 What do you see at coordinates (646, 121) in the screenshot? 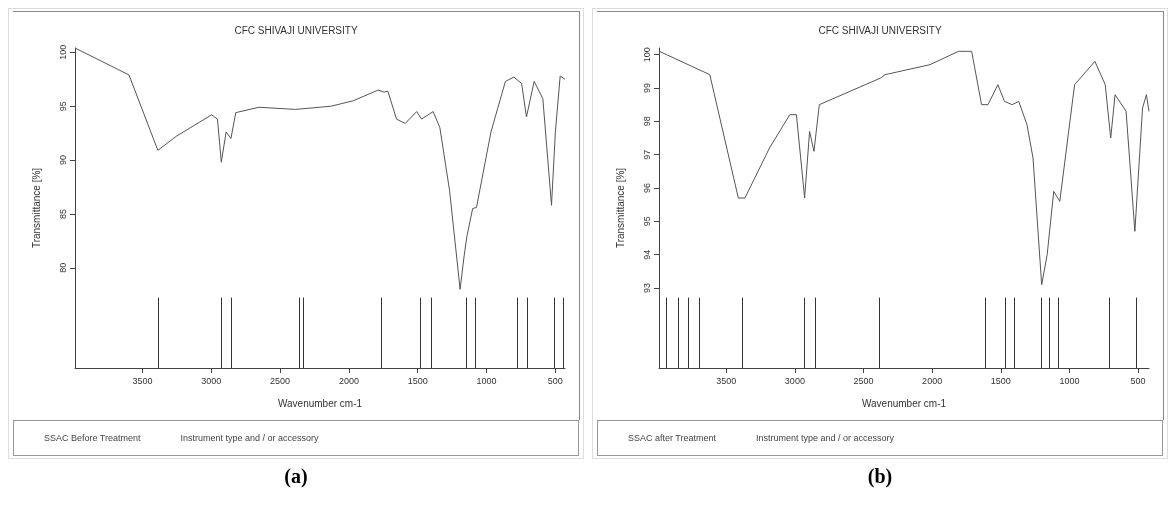
I see `y-tick-label: 98` at bounding box center [646, 121].